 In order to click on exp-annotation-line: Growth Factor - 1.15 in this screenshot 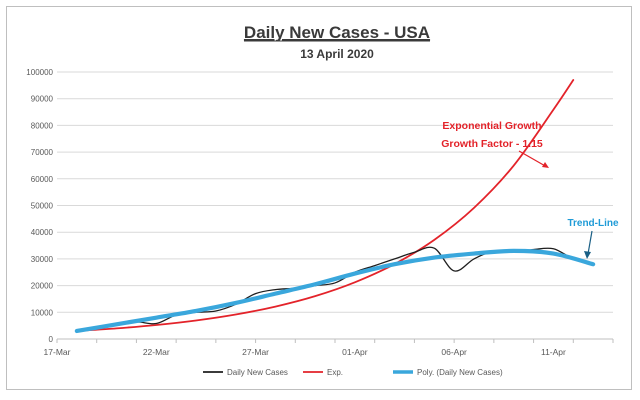, I will do `click(492, 144)`.